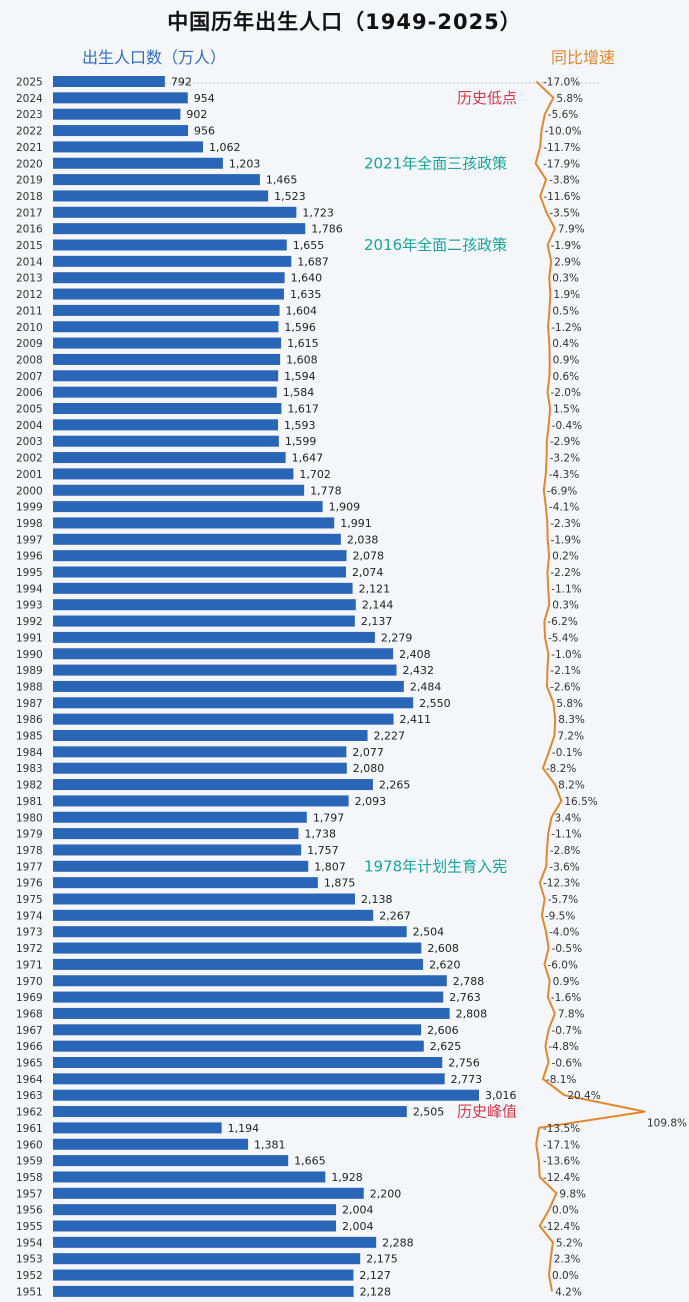  Describe the element at coordinates (443, 948) in the screenshot. I see `bar-value-label: 2,608` at that location.